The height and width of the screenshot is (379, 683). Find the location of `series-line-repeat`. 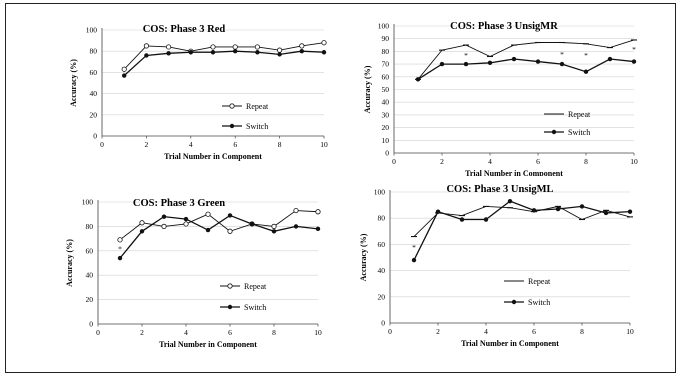

series-line-repeat is located at coordinates (219, 225).